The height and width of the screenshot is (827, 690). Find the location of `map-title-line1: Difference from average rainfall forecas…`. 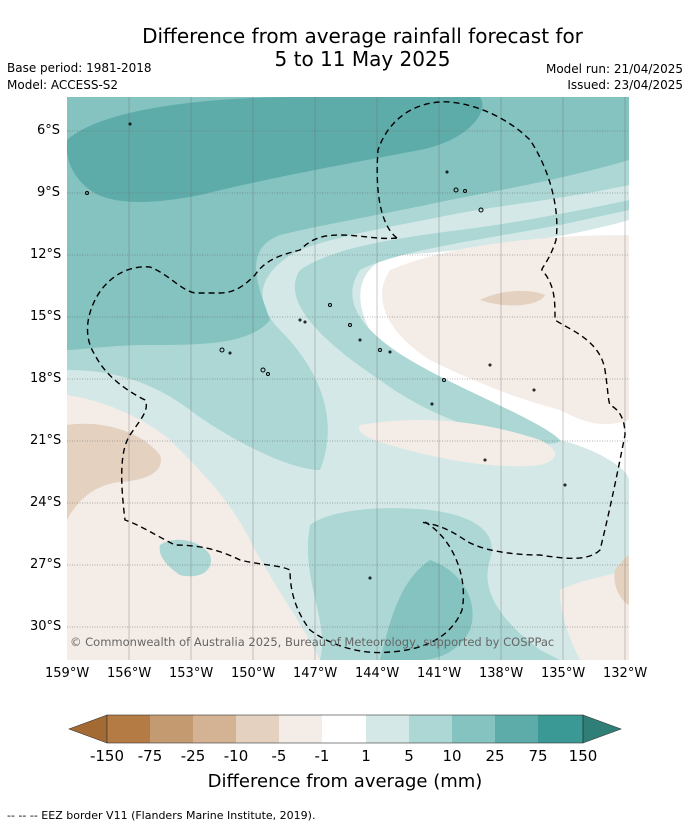

map-title-line1: Difference from average rainfall forecas… is located at coordinates (362, 36).